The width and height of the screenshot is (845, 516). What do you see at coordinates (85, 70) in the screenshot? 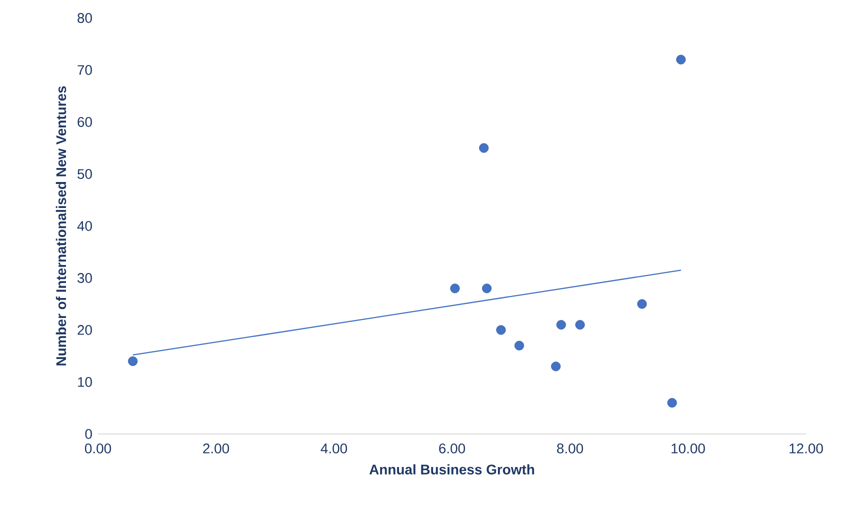
I see `y-tick-label: 70` at bounding box center [85, 70].